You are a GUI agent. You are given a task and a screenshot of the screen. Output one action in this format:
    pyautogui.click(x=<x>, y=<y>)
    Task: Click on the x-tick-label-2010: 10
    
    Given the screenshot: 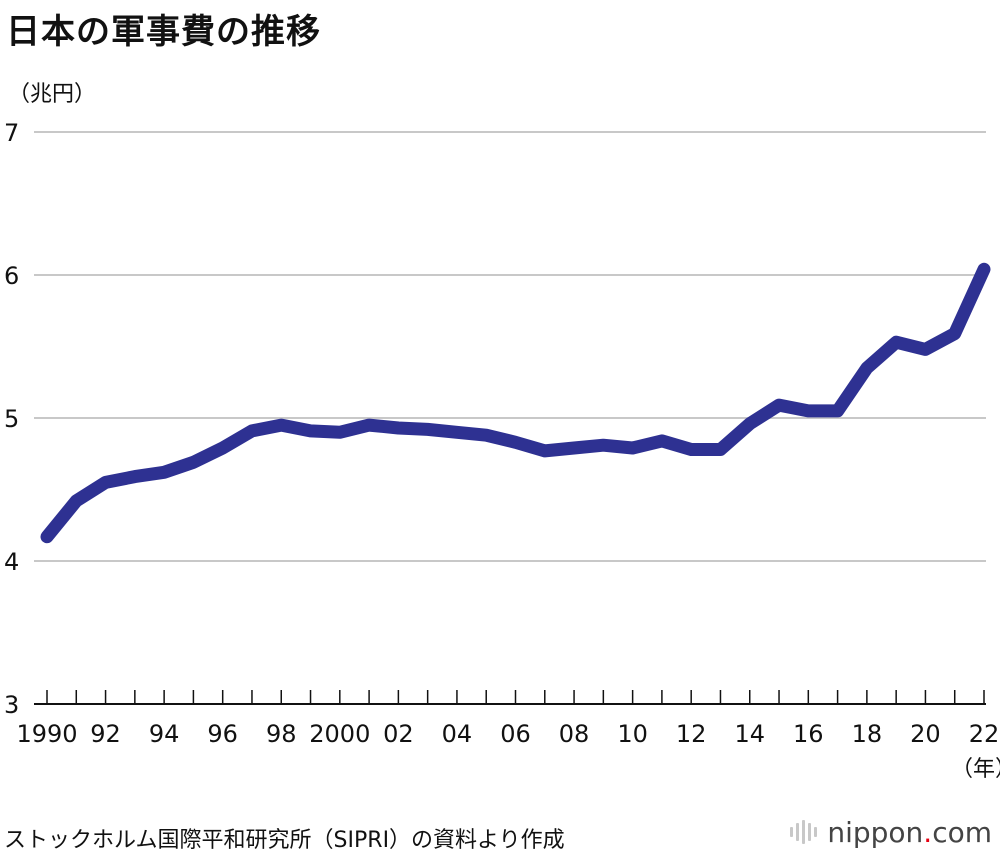 What is the action you would take?
    pyautogui.click(x=632, y=734)
    